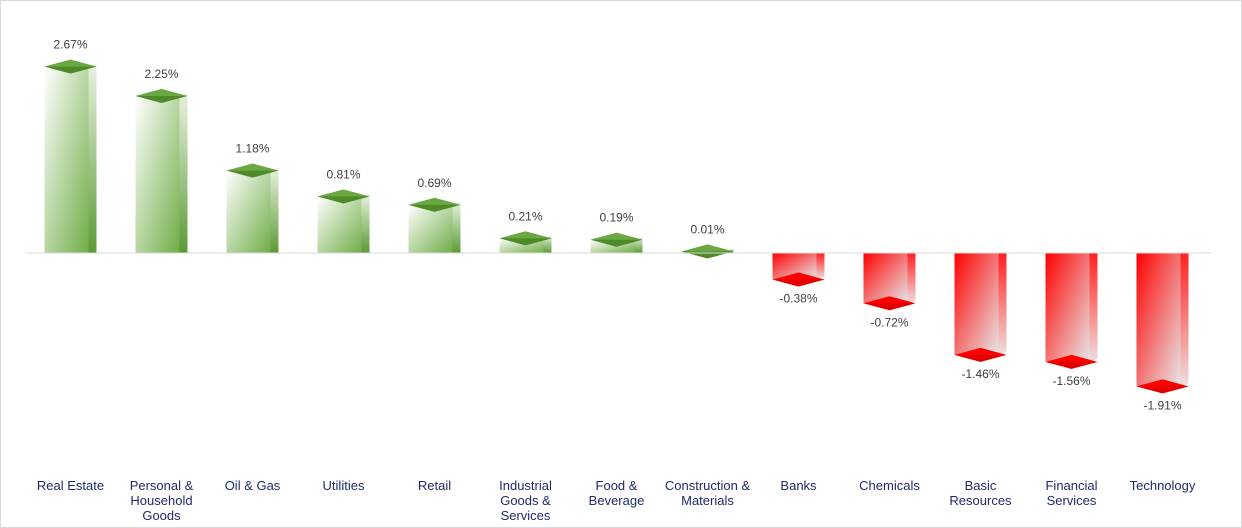  I want to click on bar-chemicals, so click(889, 282).